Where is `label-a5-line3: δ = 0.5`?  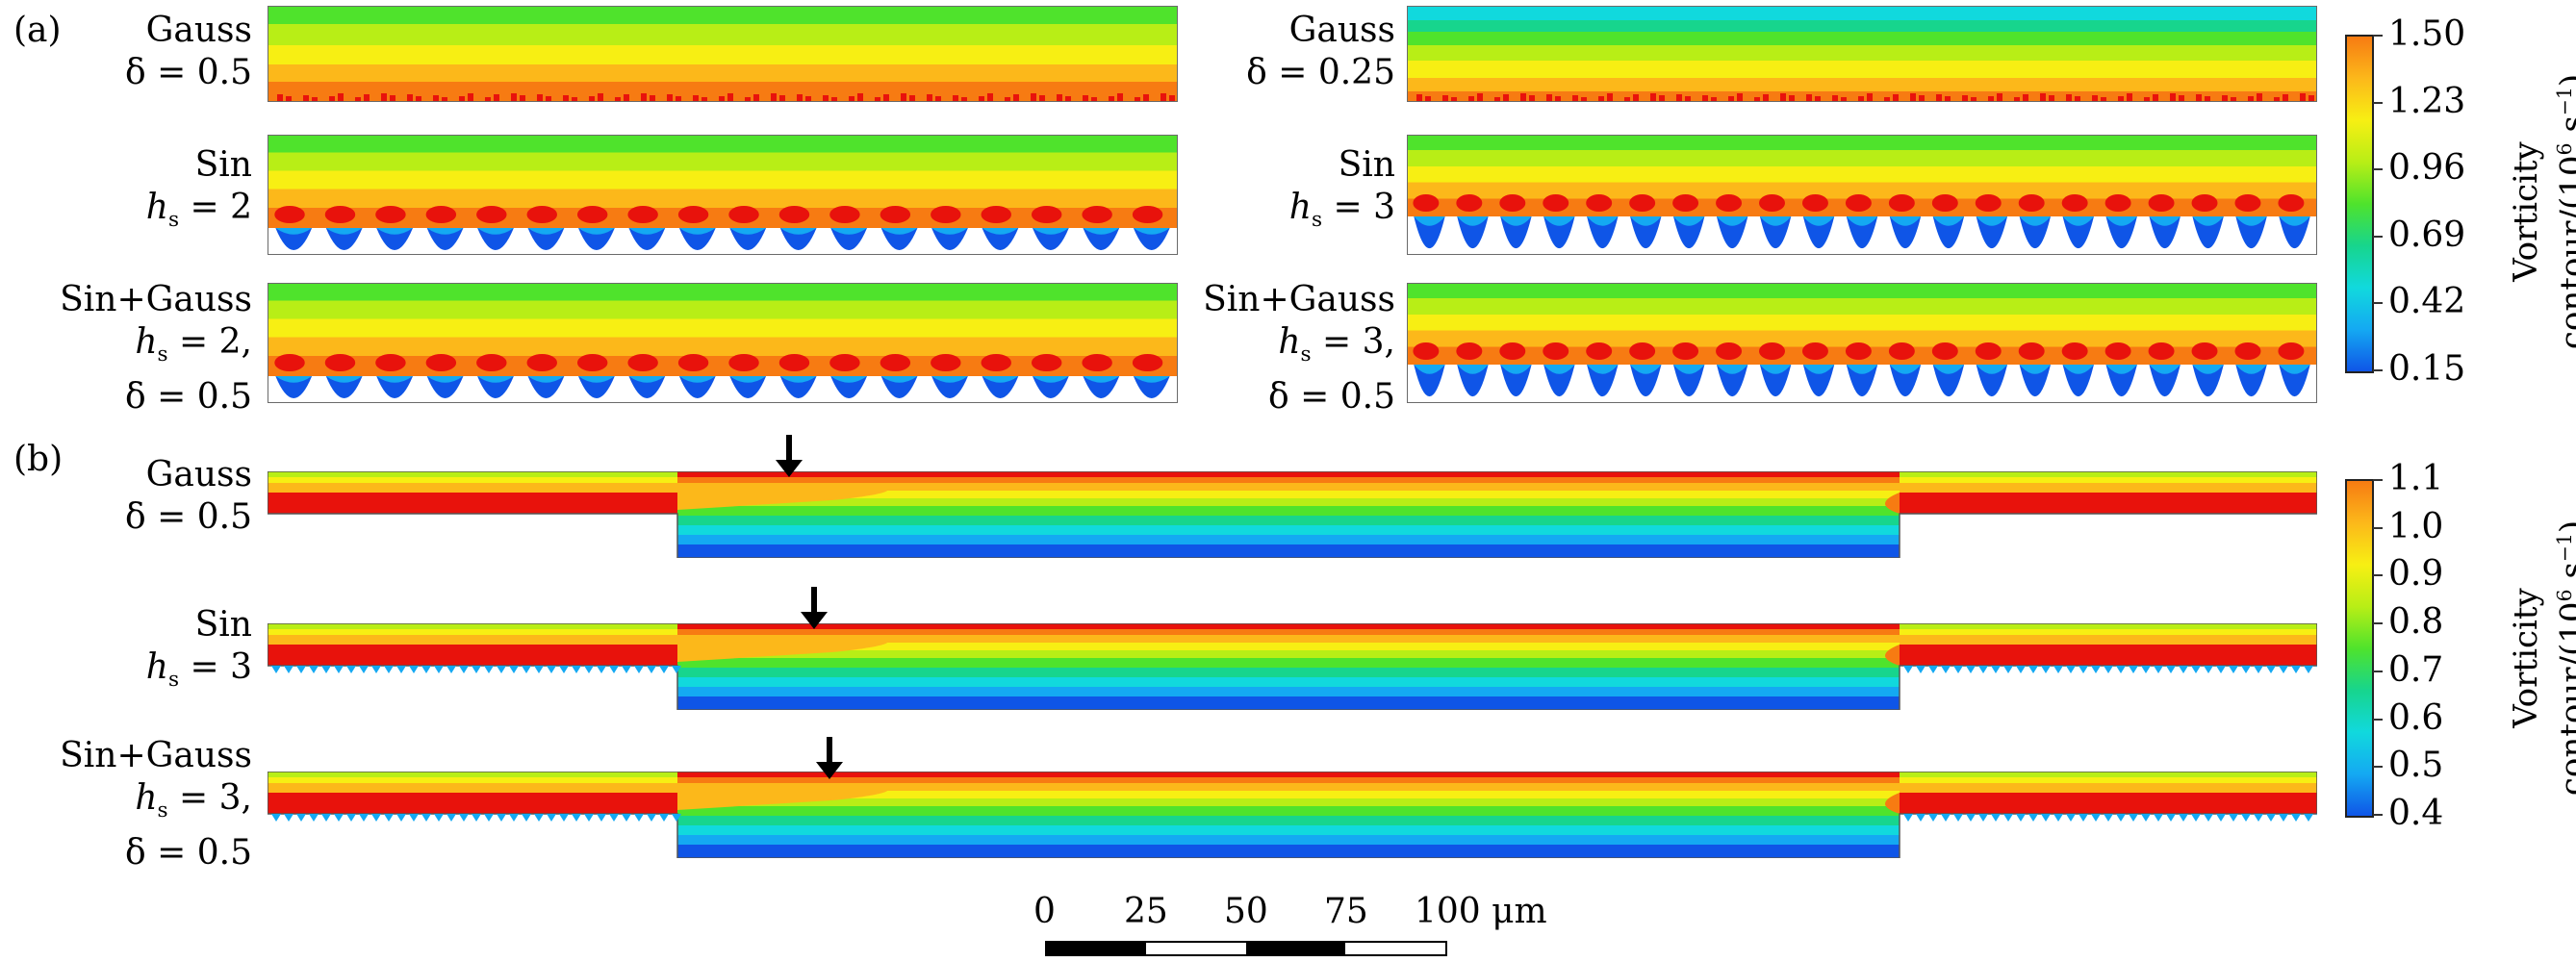
label-a5-line3: δ = 0.5 is located at coordinates (188, 397).